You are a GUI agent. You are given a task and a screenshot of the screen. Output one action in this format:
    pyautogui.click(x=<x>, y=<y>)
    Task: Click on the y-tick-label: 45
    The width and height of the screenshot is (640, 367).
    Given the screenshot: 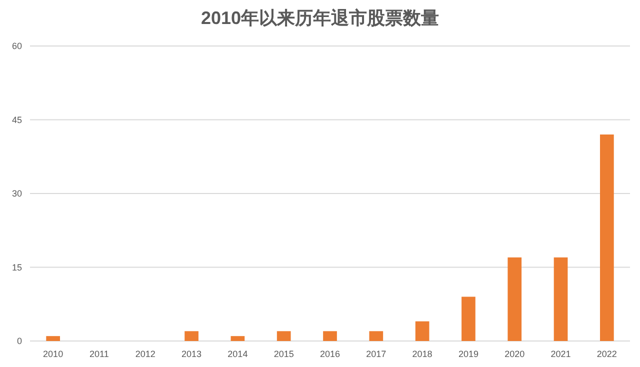 What is the action you would take?
    pyautogui.click(x=17, y=119)
    